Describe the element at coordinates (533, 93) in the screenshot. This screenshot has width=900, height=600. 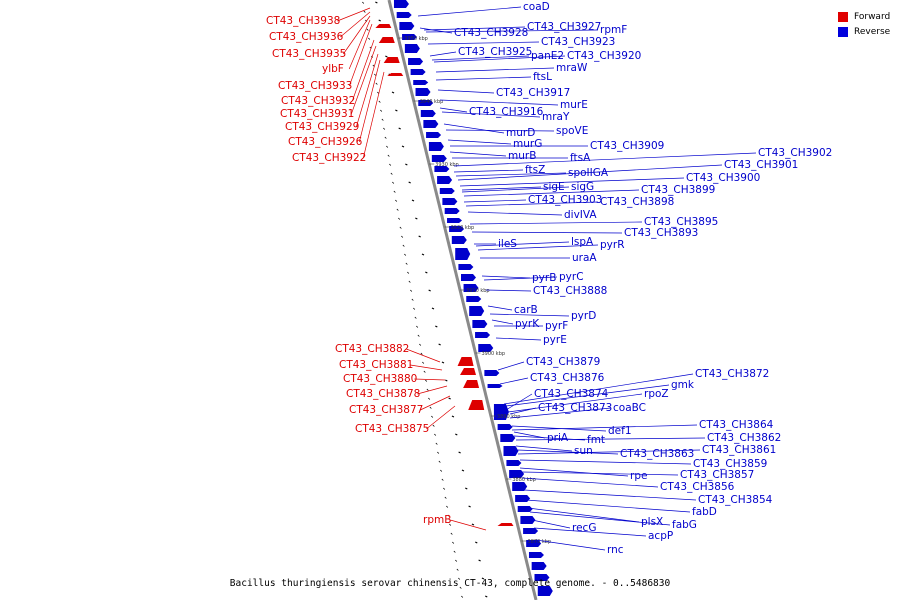
I see `gene-label-ct43-ch3917: CT43_CH3917` at that location.